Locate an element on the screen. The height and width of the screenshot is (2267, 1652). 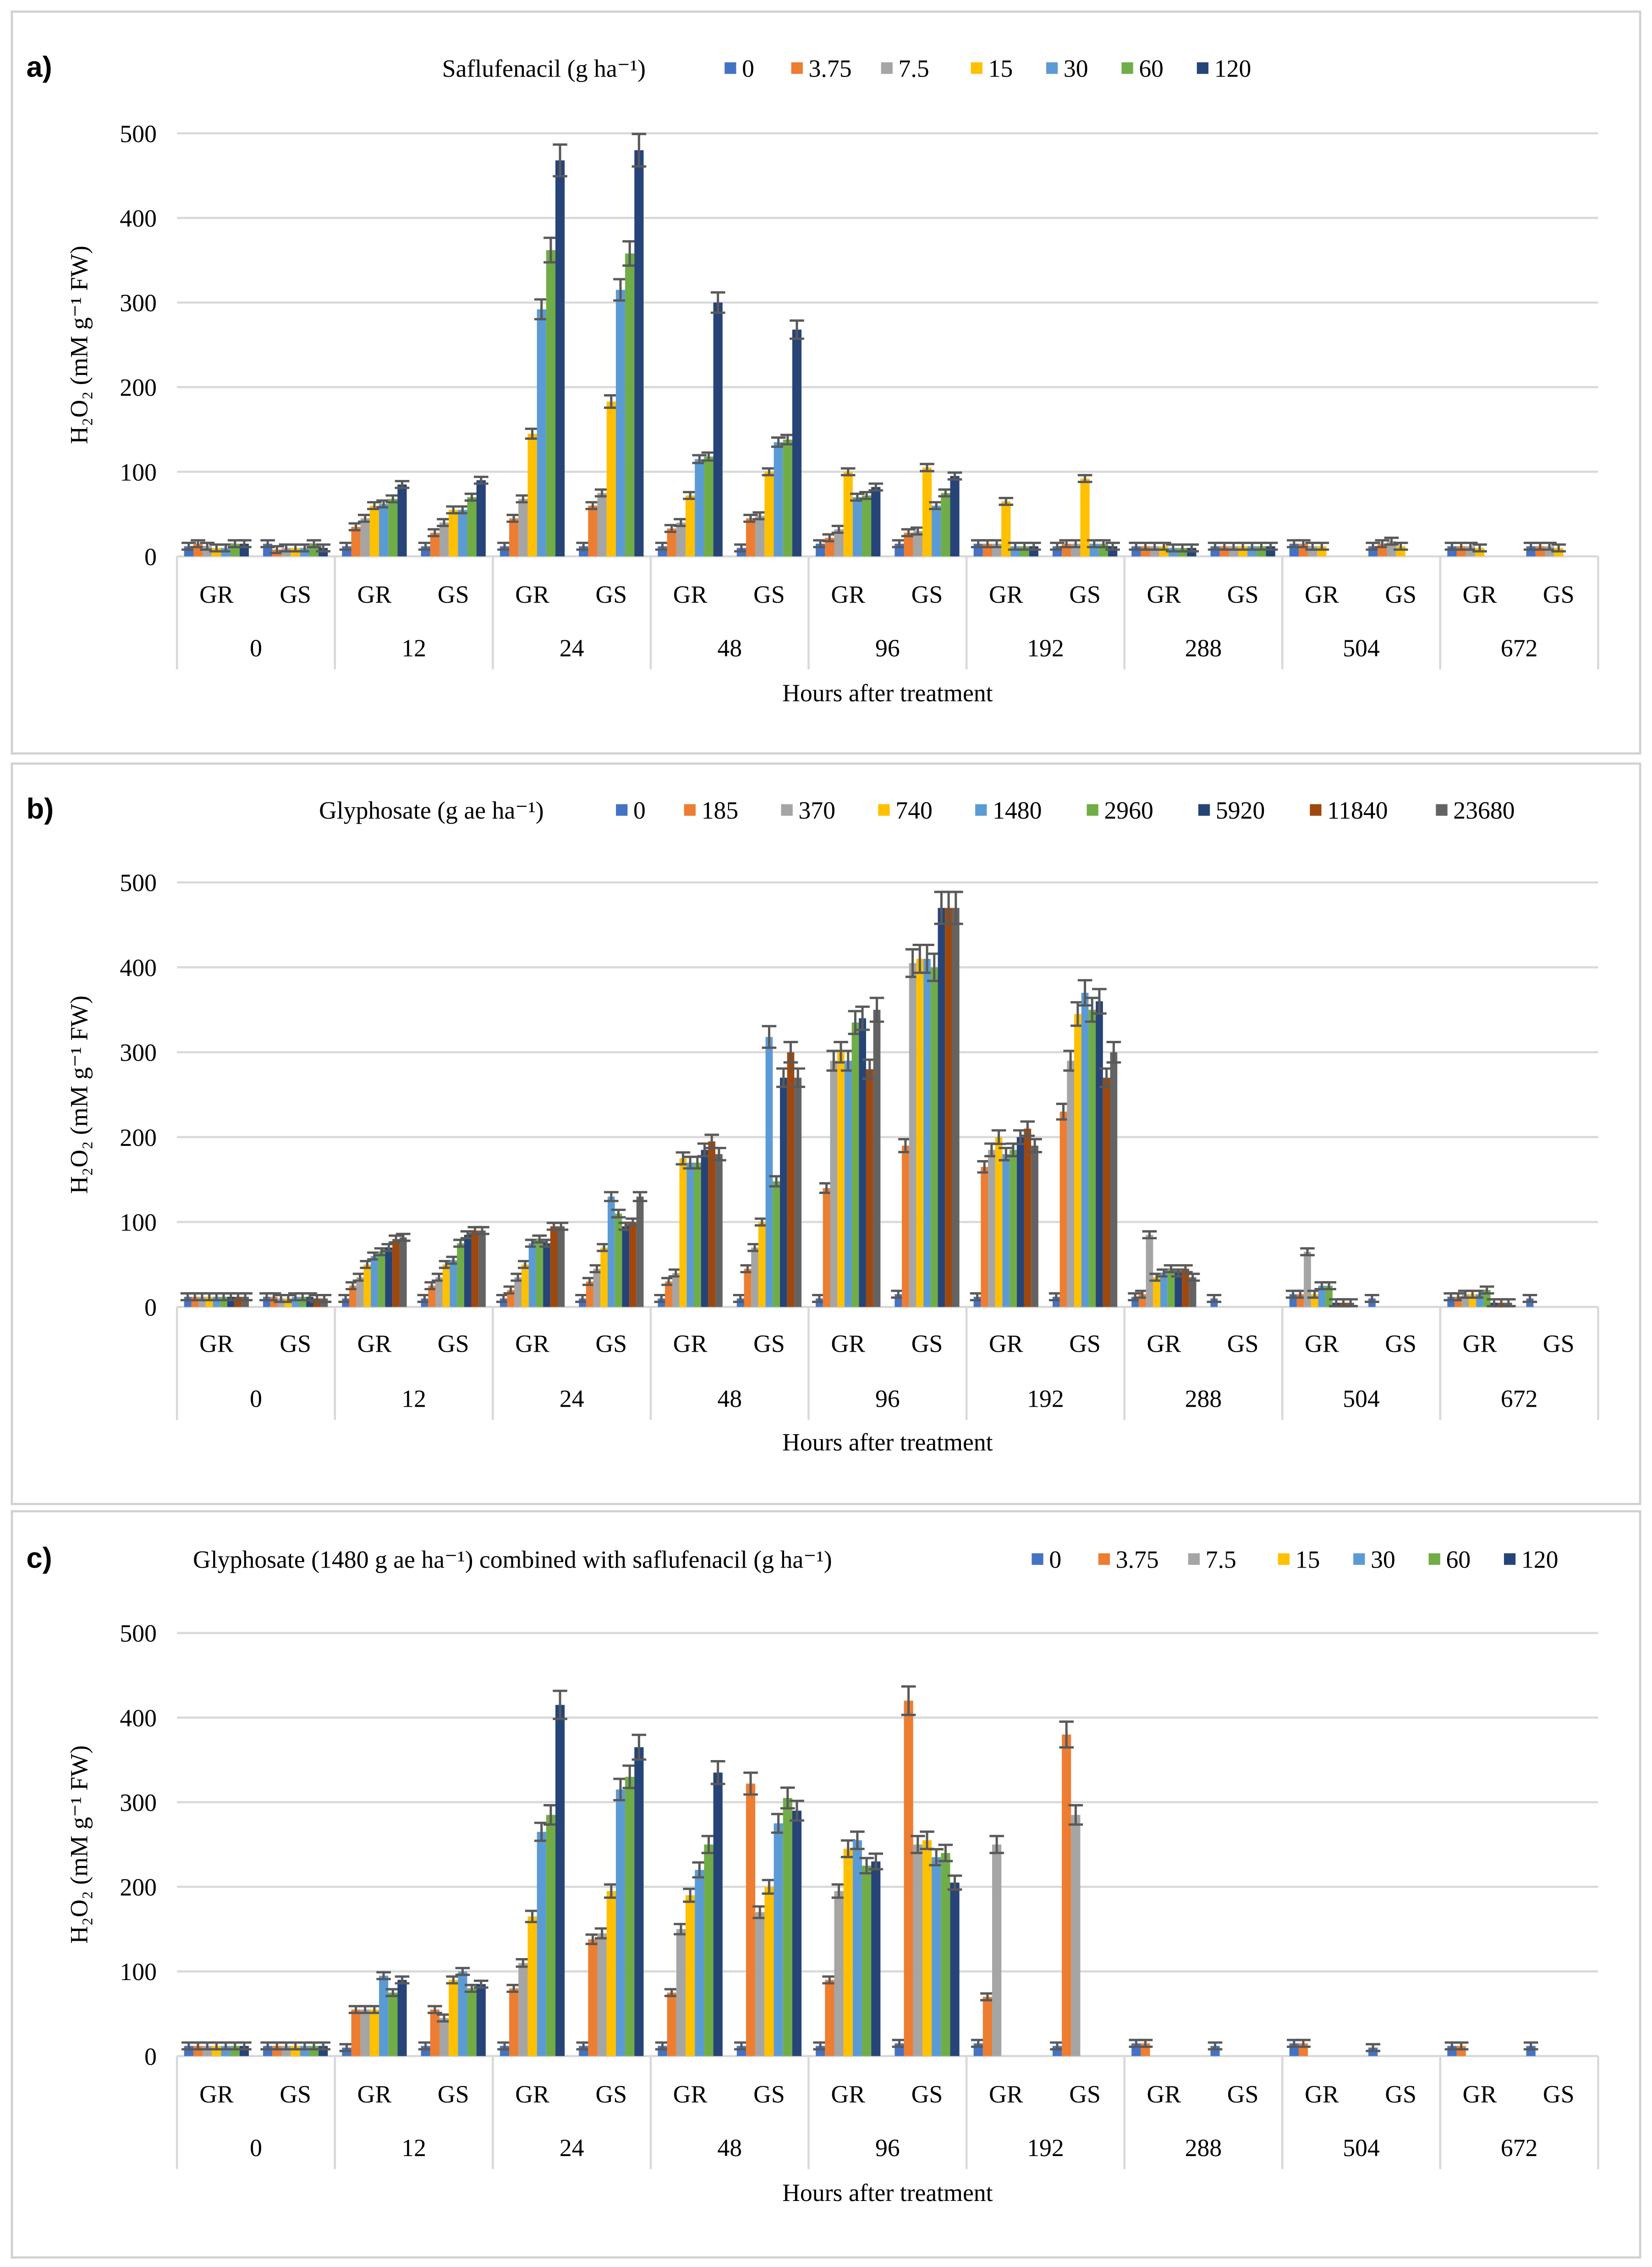
legend-item: 5920 is located at coordinates (1240, 810).